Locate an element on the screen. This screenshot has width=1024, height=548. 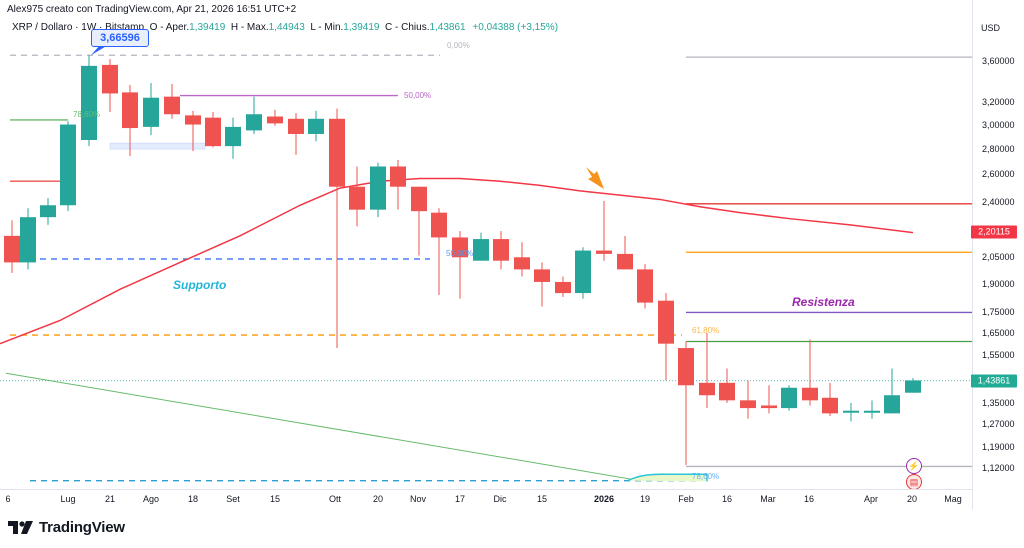
open-label: O - Aper. is located at coordinates (169, 27).